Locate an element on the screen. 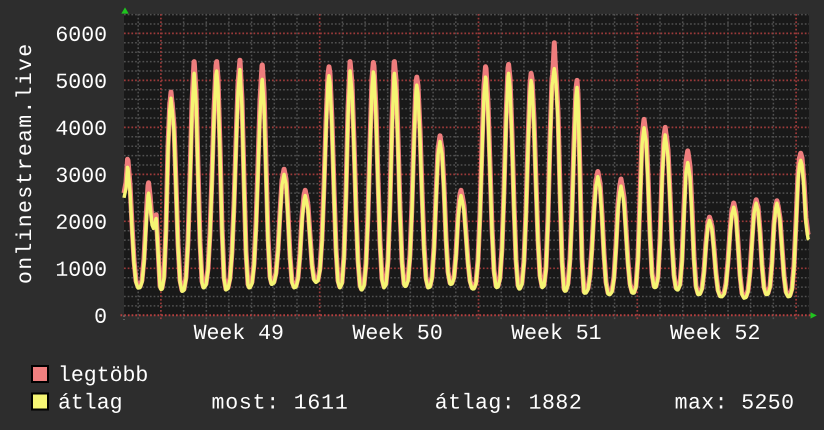 This screenshot has width=824, height=430. svg-text: max: 5250 is located at coordinates (735, 404).